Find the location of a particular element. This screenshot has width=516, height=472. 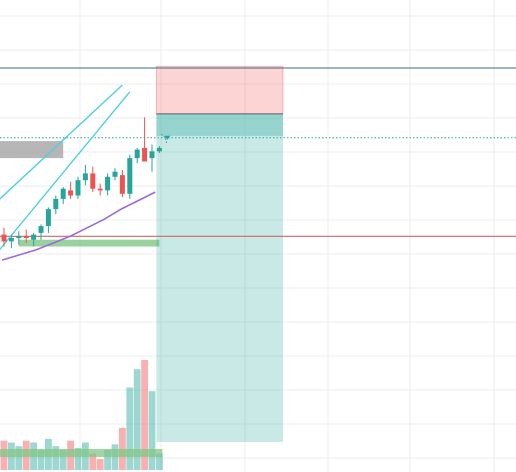

zone-green is located at coordinates (89, 243).